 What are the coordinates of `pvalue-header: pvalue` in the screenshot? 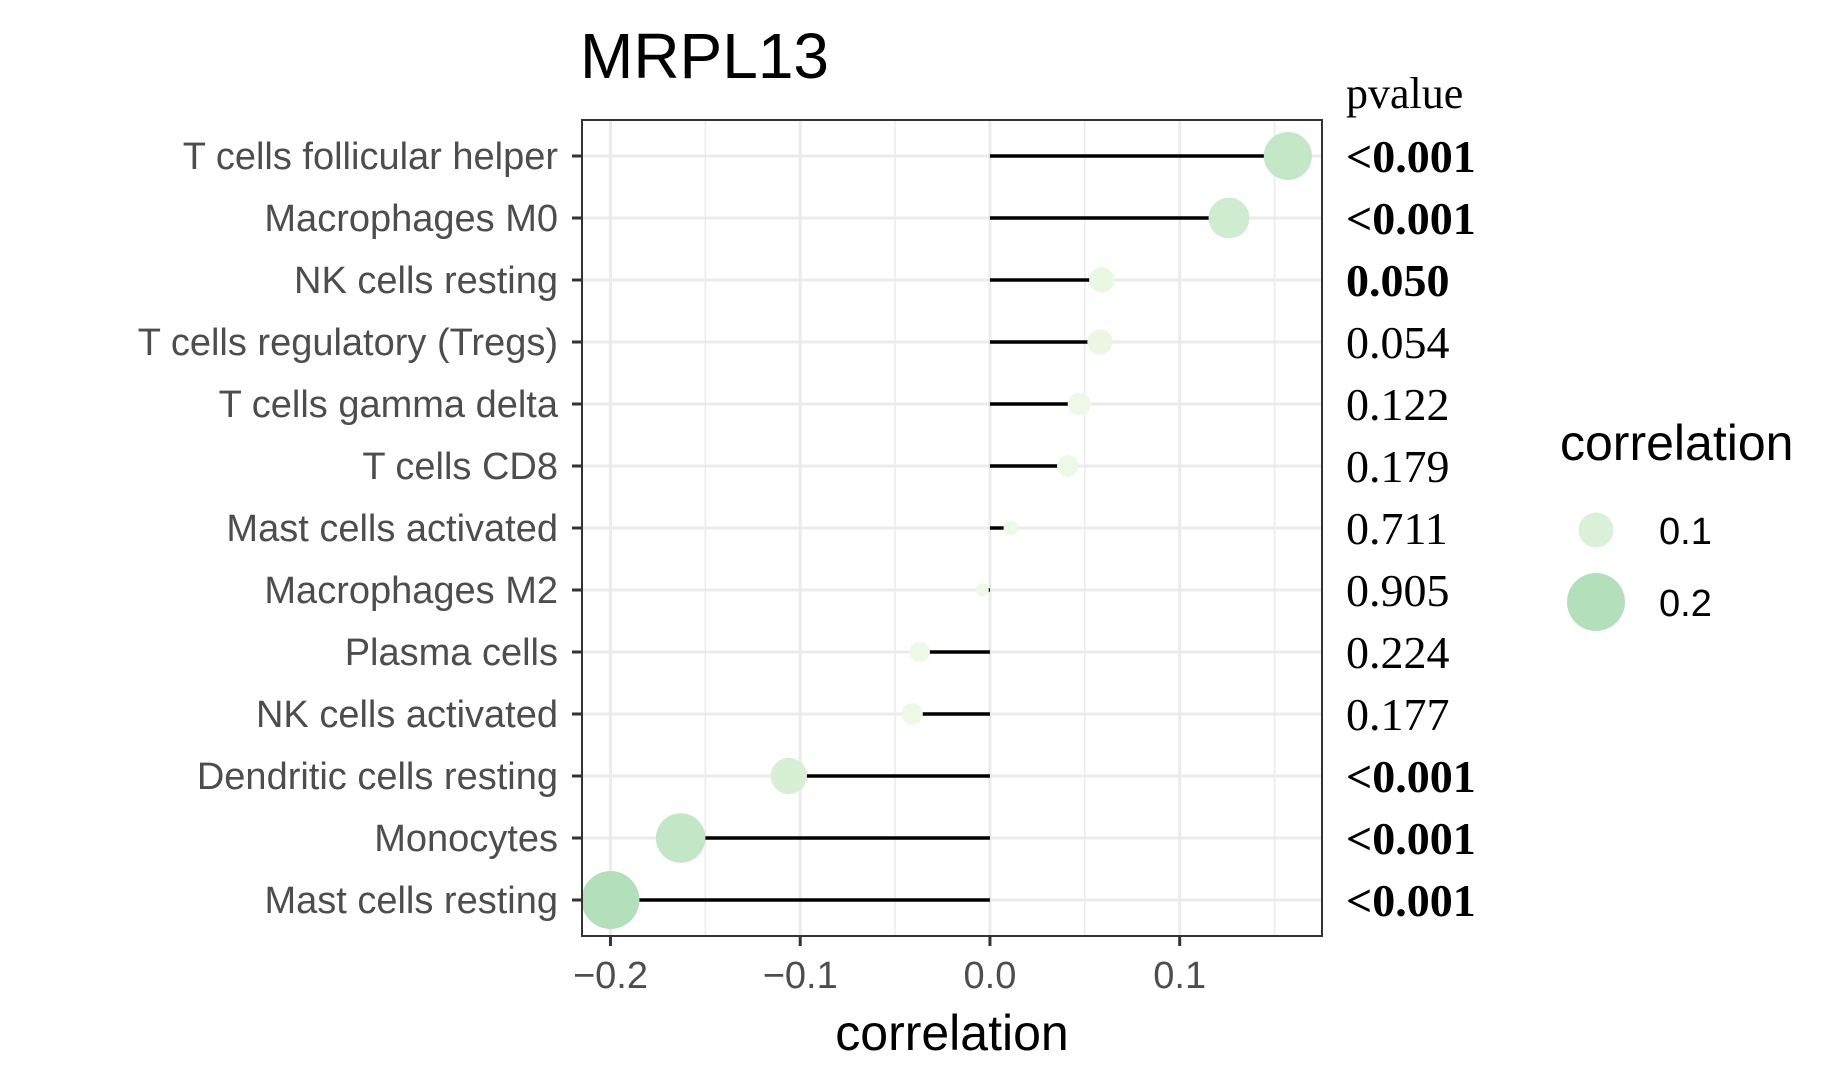 It's located at (1404, 93).